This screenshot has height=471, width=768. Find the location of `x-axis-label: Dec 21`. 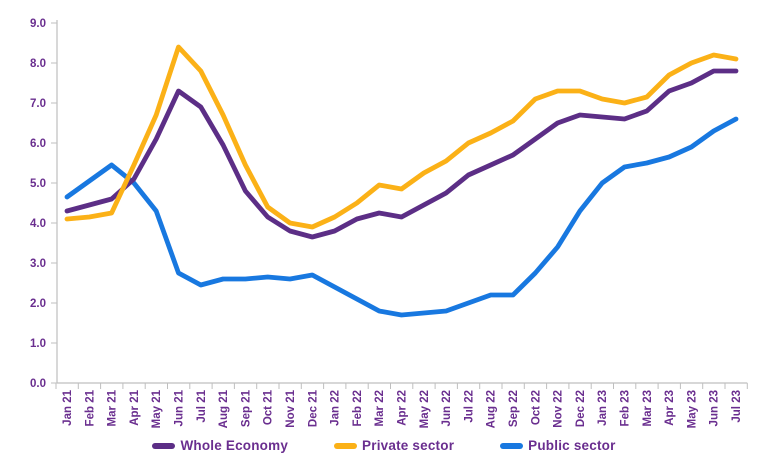

x-axis-label: Dec 21 is located at coordinates (313, 408).